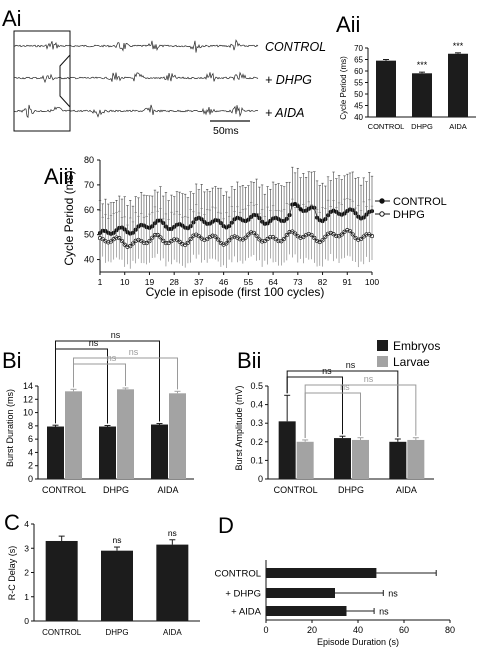 The width and height of the screenshot is (480, 650). Describe the element at coordinates (256, 442) in the screenshot. I see `bii-y-tick-label: 0.2` at that location.